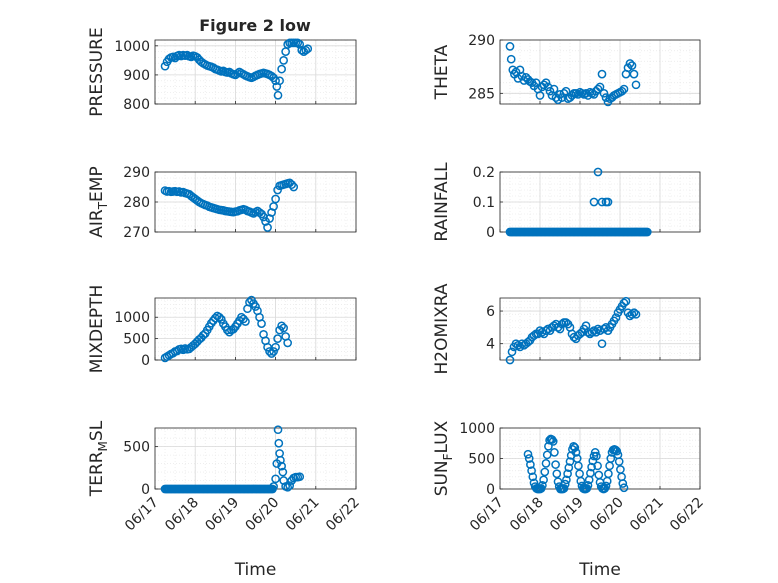  I want to click on y-axis-label-main: H2OMIXRA, so click(442, 328).